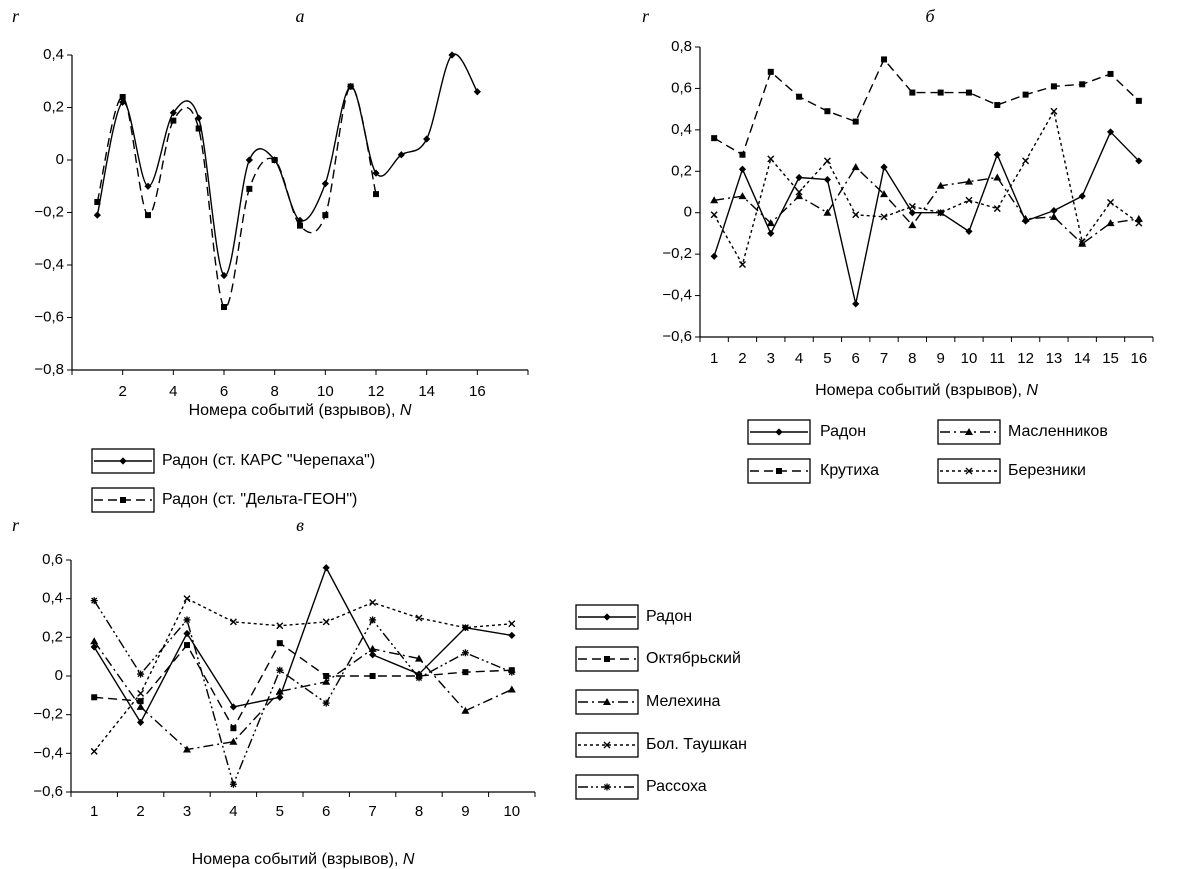 Image resolution: width=1178 pixels, height=869 pixels. I want to click on legend-label: Октябрьский, so click(693, 658).